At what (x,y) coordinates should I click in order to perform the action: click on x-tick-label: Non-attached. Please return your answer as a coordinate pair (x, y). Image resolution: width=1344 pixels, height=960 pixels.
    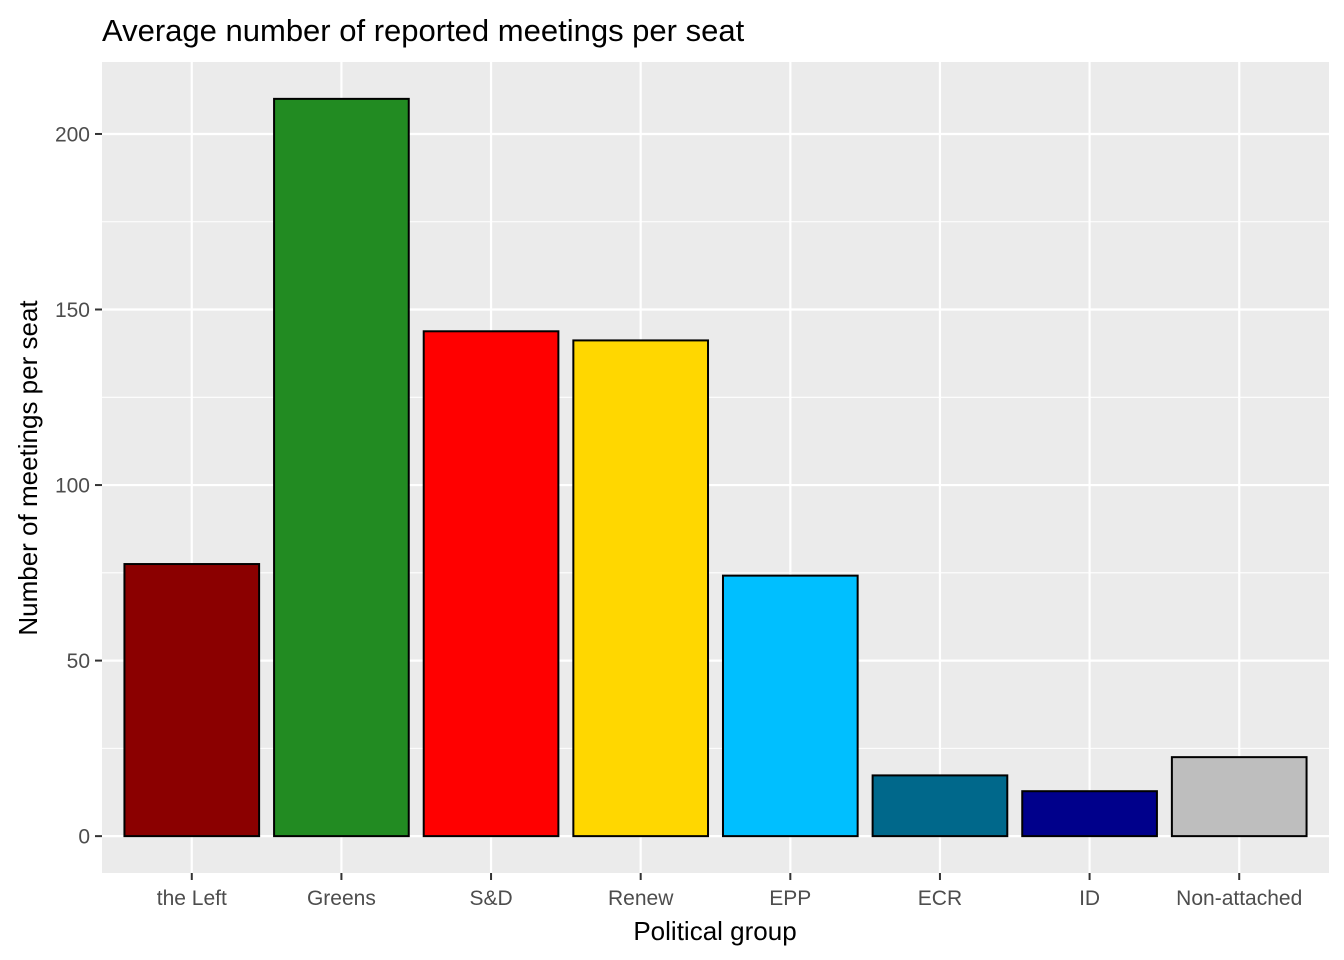
    Looking at the image, I should click on (1239, 898).